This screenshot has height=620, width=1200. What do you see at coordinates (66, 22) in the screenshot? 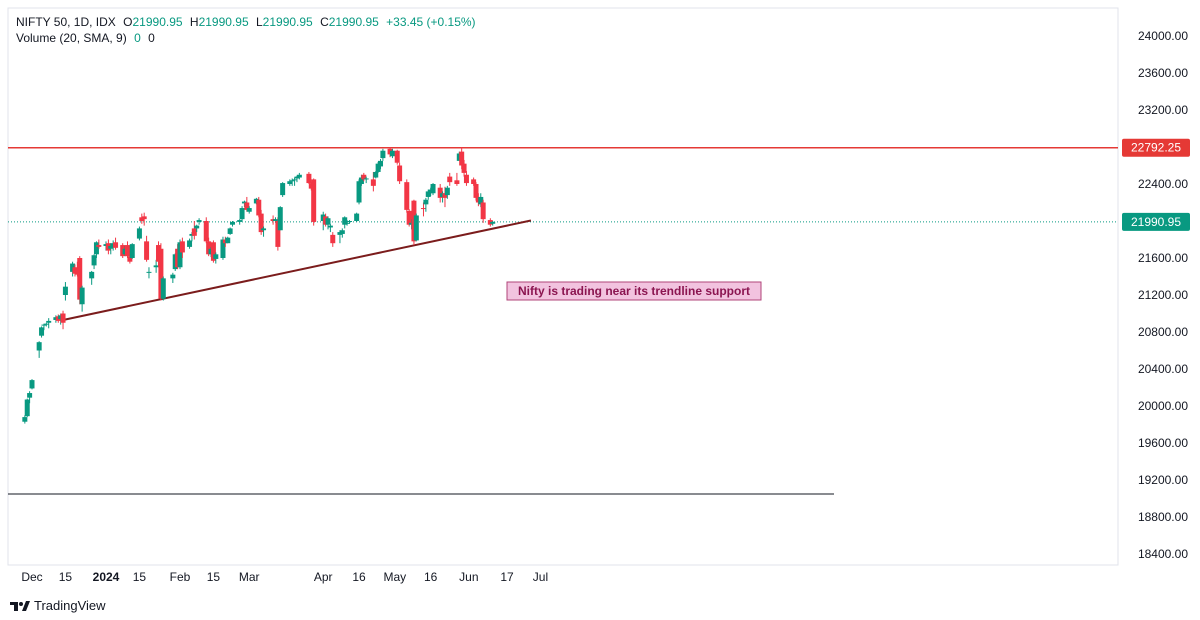
I see `symbol-label: NIFTY 50, 1D, IDX` at bounding box center [66, 22].